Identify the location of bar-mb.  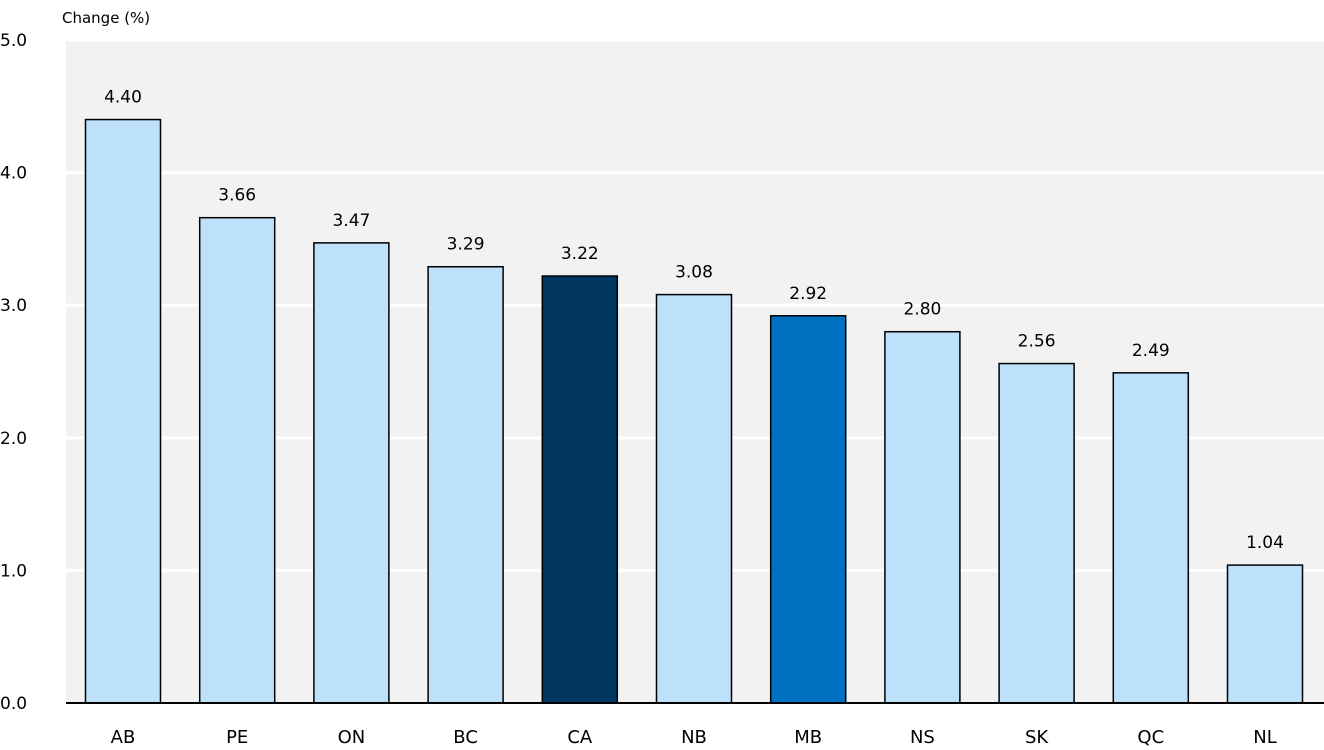
(808, 509).